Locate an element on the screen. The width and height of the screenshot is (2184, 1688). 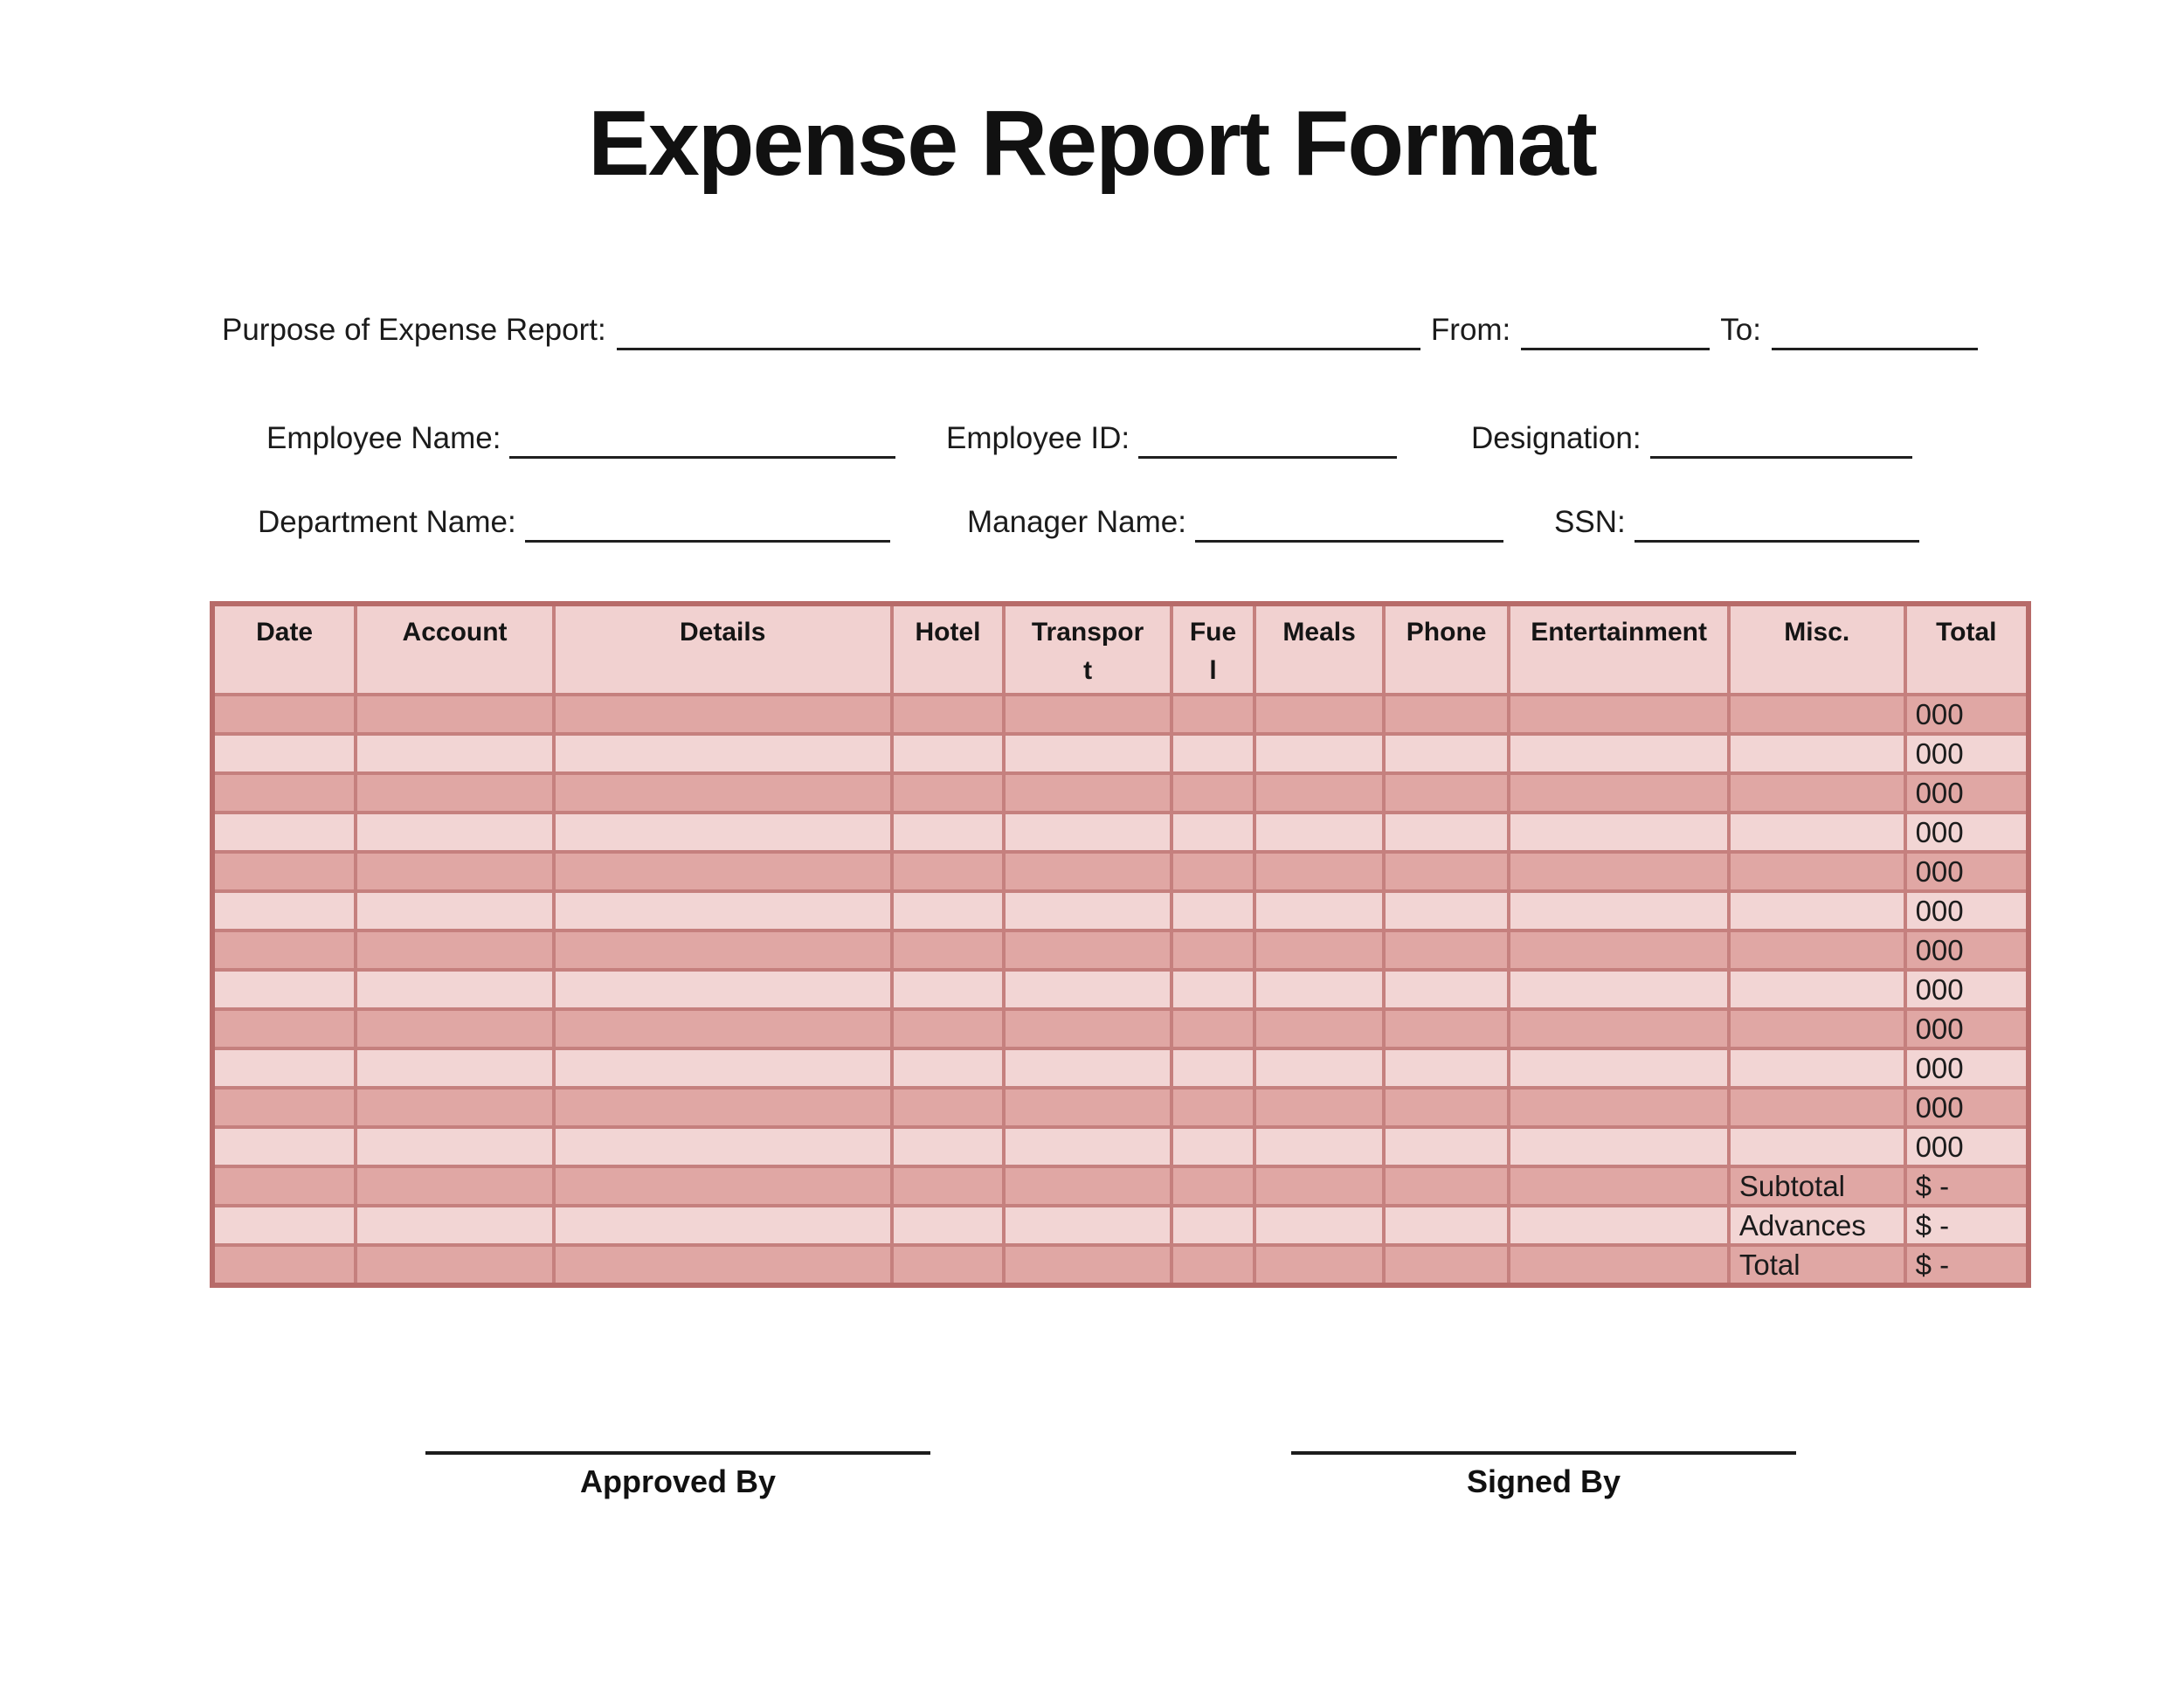
manager-name-fill-line is located at coordinates (1348, 521).